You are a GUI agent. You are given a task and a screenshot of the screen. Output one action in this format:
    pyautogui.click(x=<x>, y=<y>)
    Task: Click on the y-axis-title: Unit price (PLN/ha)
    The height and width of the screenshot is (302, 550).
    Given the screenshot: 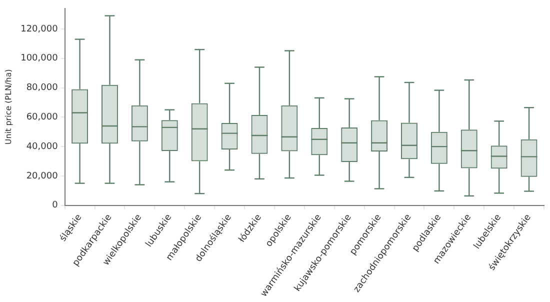 What is the action you would take?
    pyautogui.click(x=8, y=107)
    